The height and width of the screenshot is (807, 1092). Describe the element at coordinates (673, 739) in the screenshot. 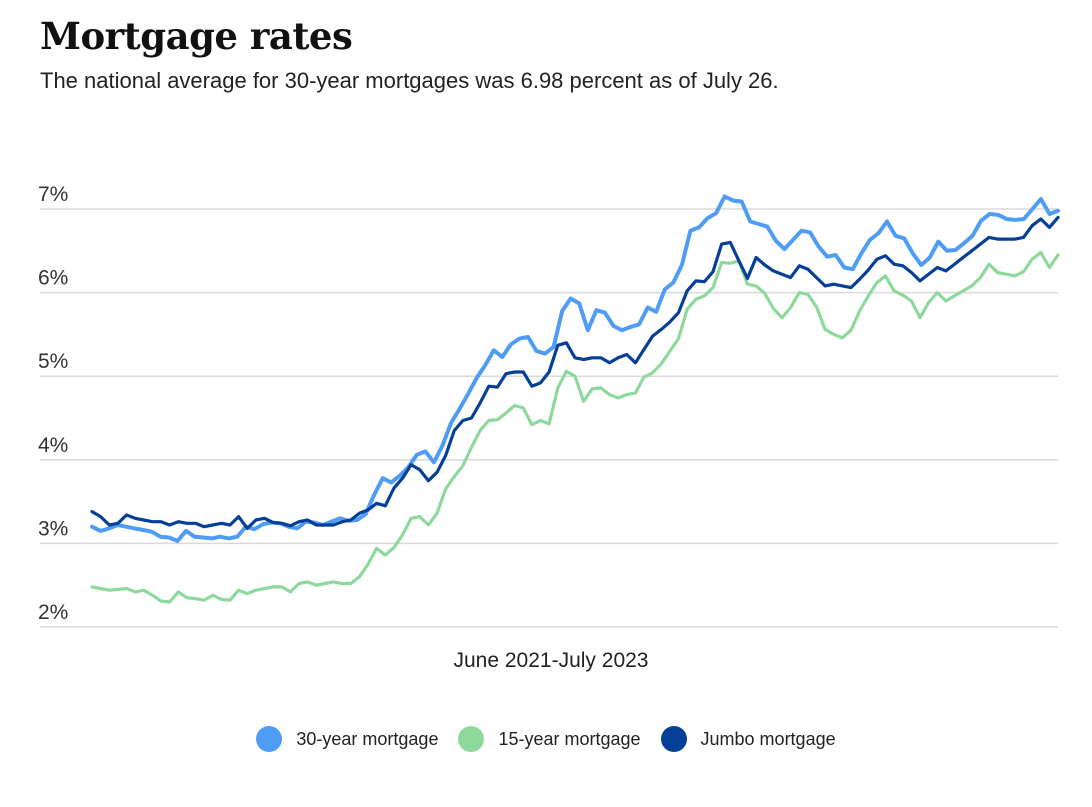

I see `legend-swatch-jumbo` at that location.